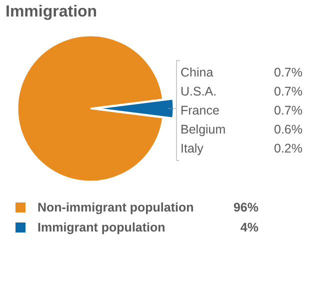 Image resolution: width=310 pixels, height=300 pixels. What do you see at coordinates (197, 73) in the screenshot?
I see `text: China` at bounding box center [197, 73].